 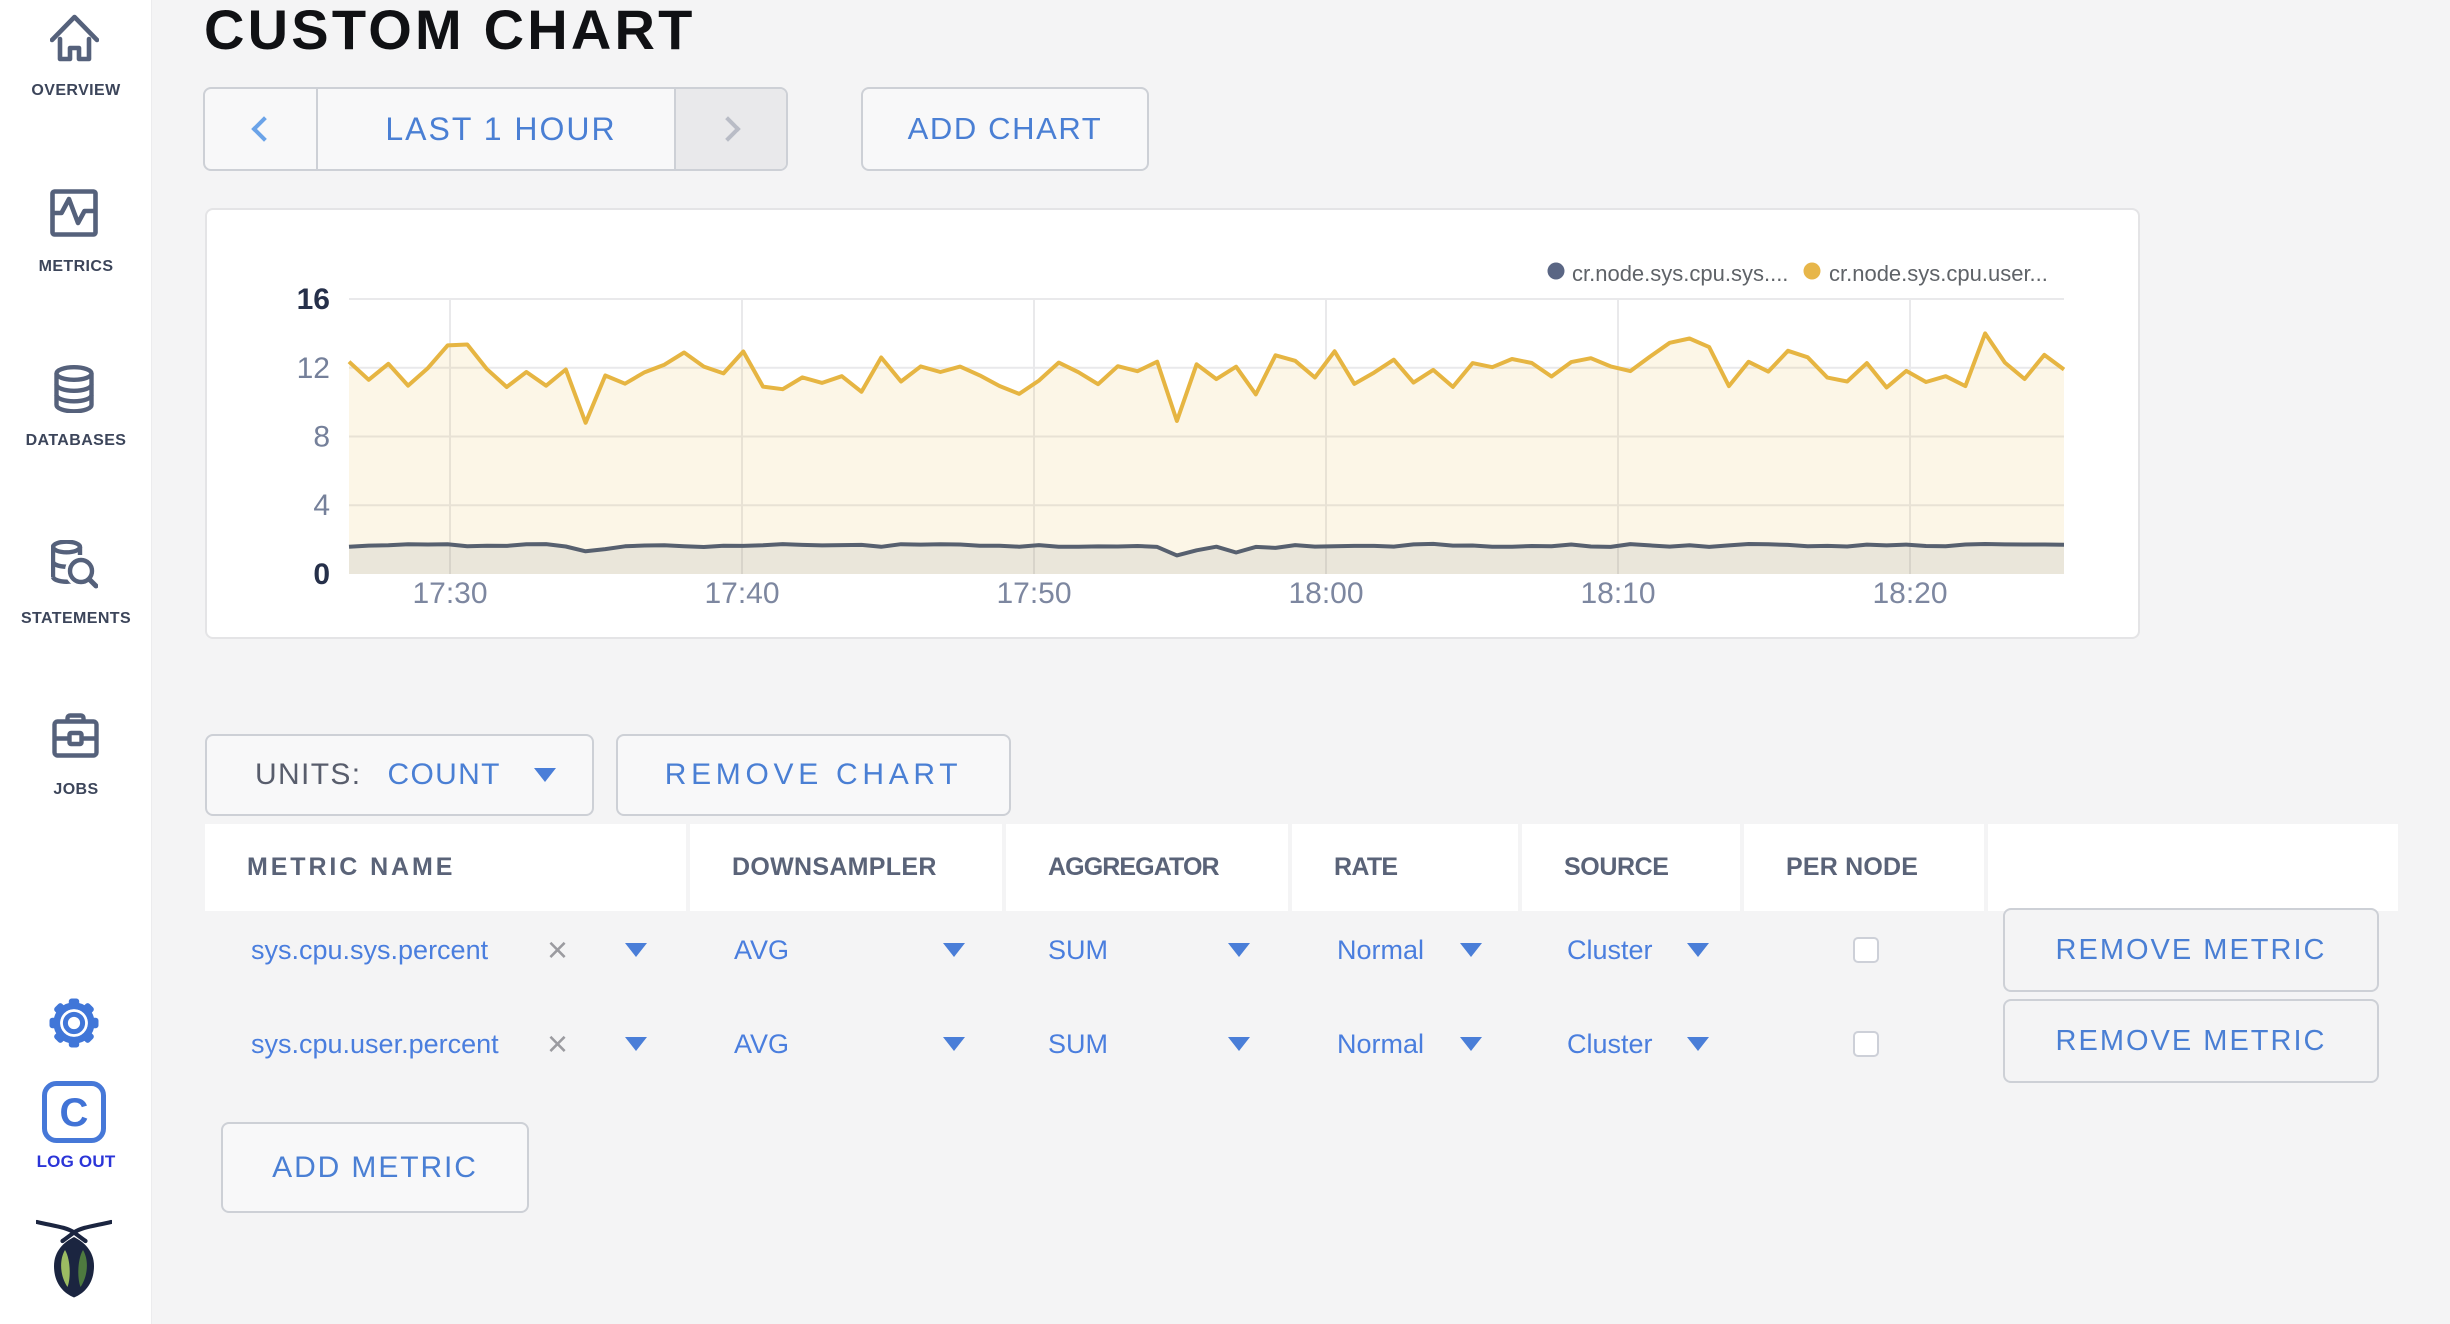 What do you see at coordinates (321, 505) in the screenshot?
I see `svg-text: 4` at bounding box center [321, 505].